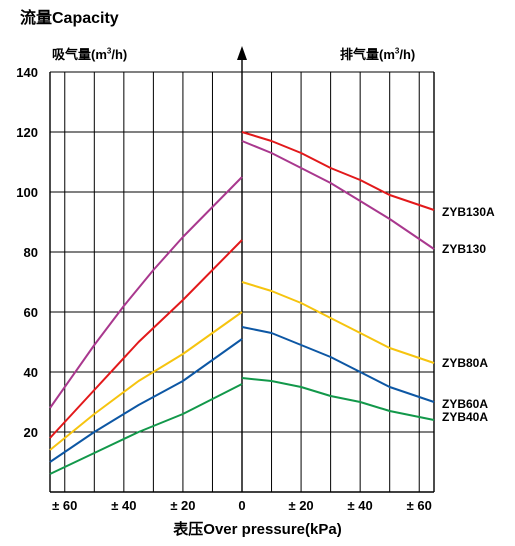 This screenshot has width=515, height=546. I want to click on y-tick-label: 80, so click(31, 252).